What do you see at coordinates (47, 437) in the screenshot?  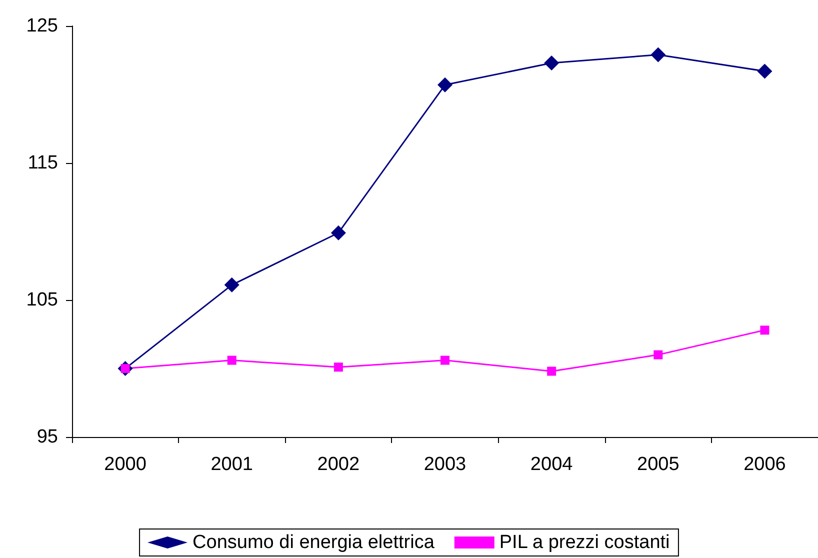 I see `y-tick-label: 95` at bounding box center [47, 437].